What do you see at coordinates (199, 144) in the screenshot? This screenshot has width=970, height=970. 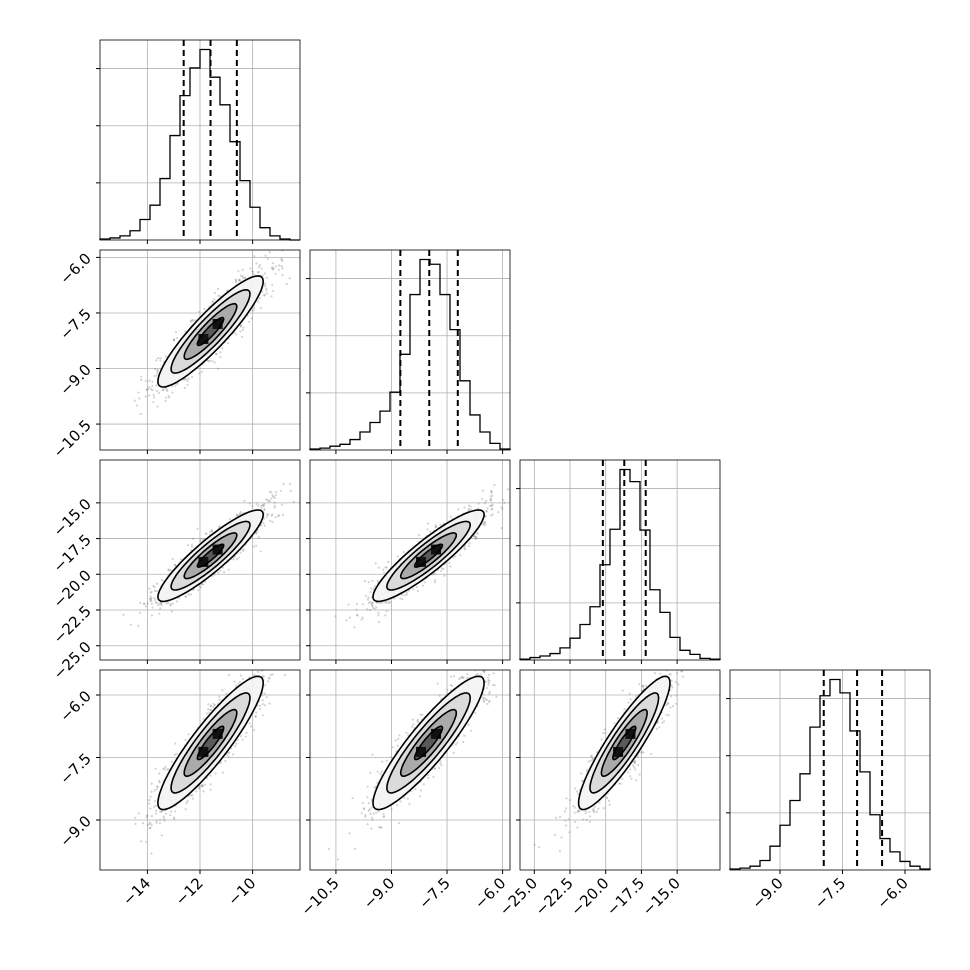 I see `histogram-step-line` at bounding box center [199, 144].